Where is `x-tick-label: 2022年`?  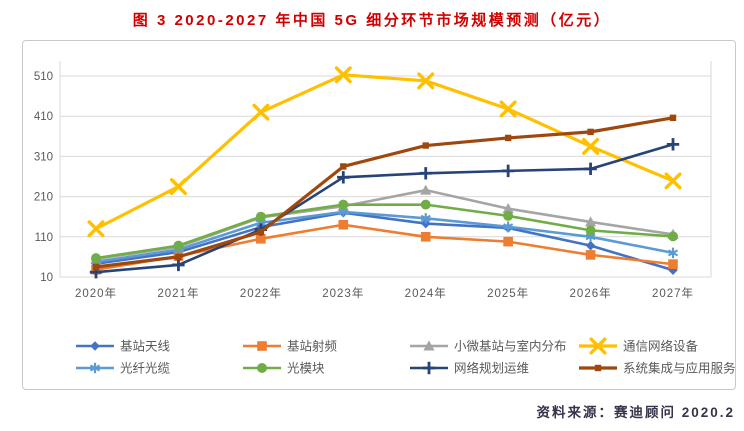 x-tick-label: 2022年 is located at coordinates (261, 293).